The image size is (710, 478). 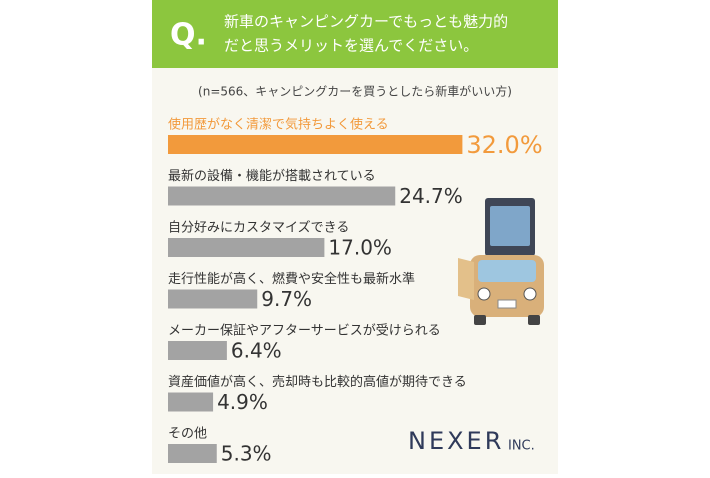 What do you see at coordinates (317, 382) in the screenshot?
I see `category-label: 資産価値が高く、売却時も比較的高値が期待できる` at bounding box center [317, 382].